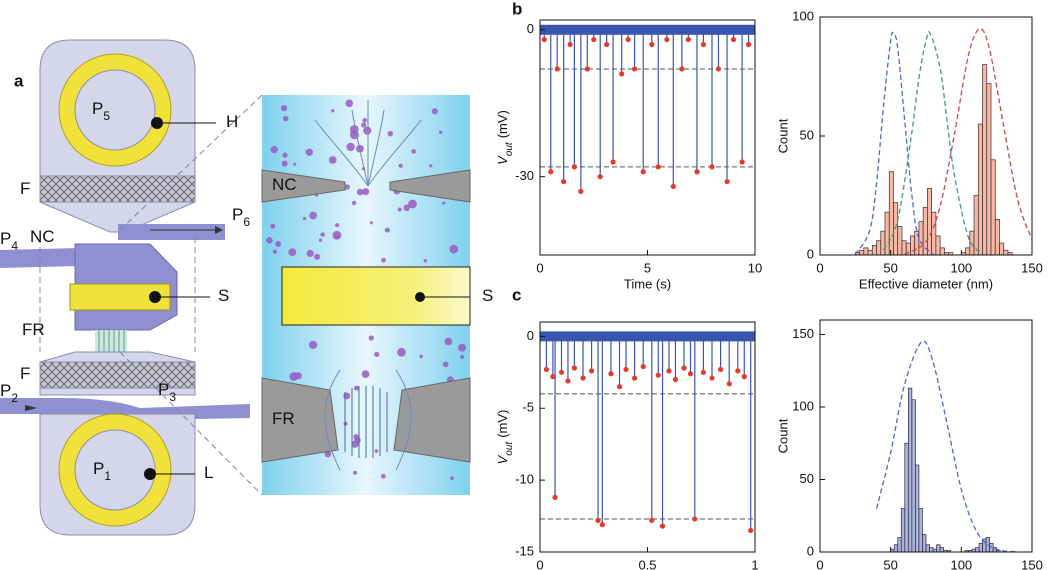 This screenshot has height=570, width=1050. Describe the element at coordinates (509, 448) in the screenshot. I see `label-sub: out` at that location.